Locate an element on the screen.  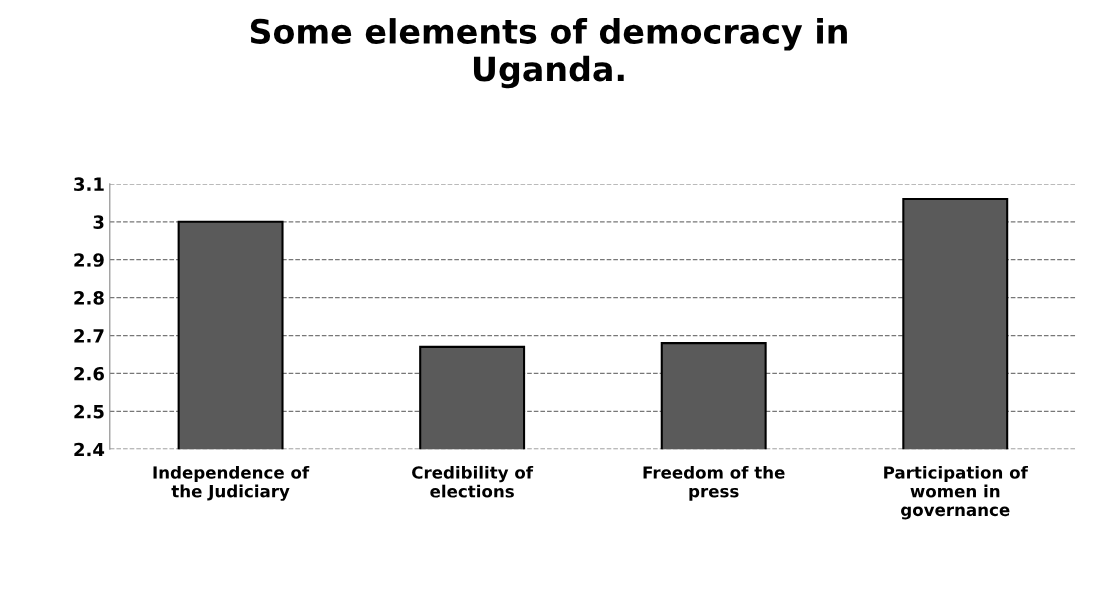
x-tick-label: Freedom of the press is located at coordinates (714, 483).